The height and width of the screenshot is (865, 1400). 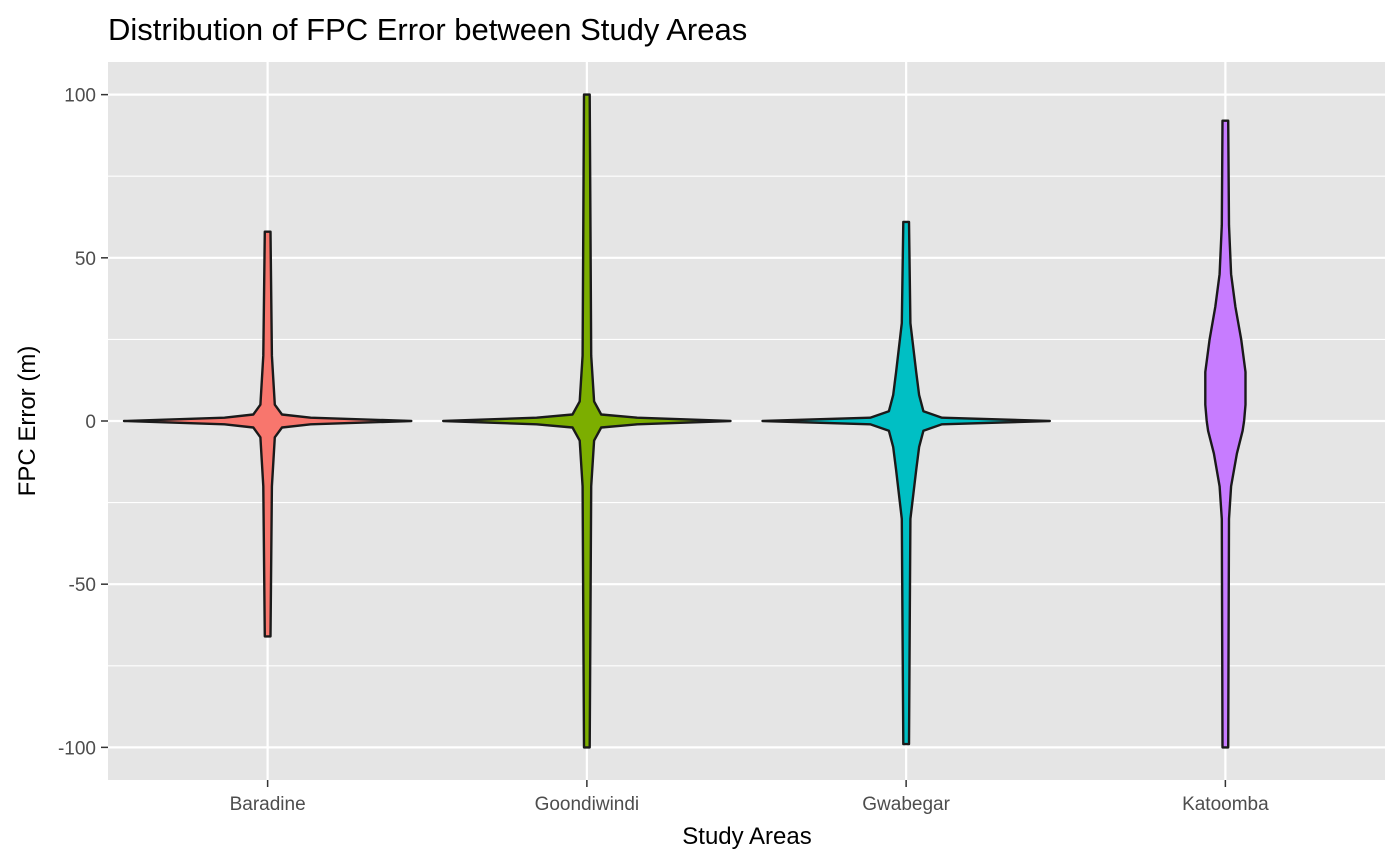 What do you see at coordinates (268, 804) in the screenshot?
I see `x-tick-label: Baradine` at bounding box center [268, 804].